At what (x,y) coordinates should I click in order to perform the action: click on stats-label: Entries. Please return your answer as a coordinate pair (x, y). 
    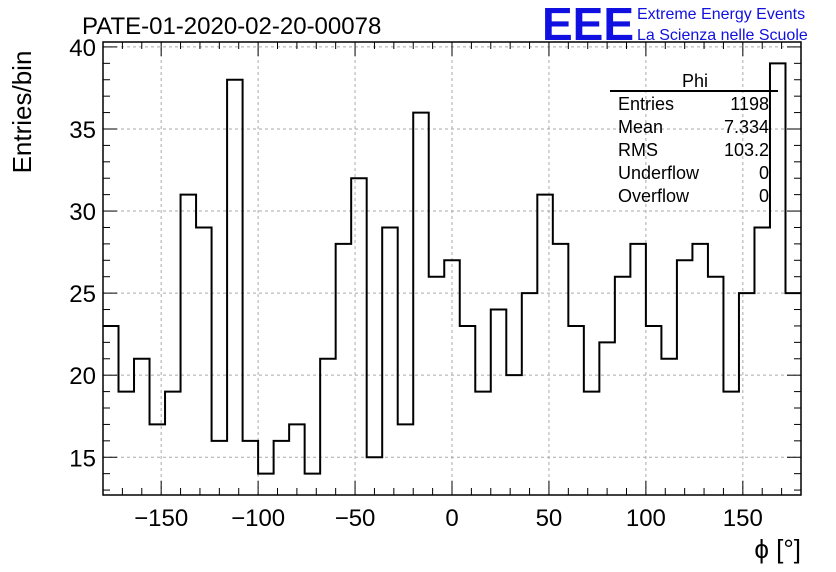
    Looking at the image, I should click on (646, 104).